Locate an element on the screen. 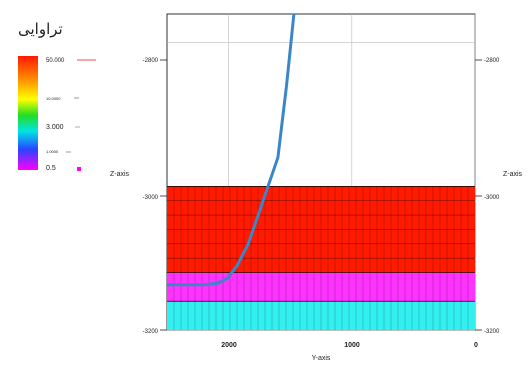  x-ticks: 2000 1000 0 is located at coordinates (349, 345).